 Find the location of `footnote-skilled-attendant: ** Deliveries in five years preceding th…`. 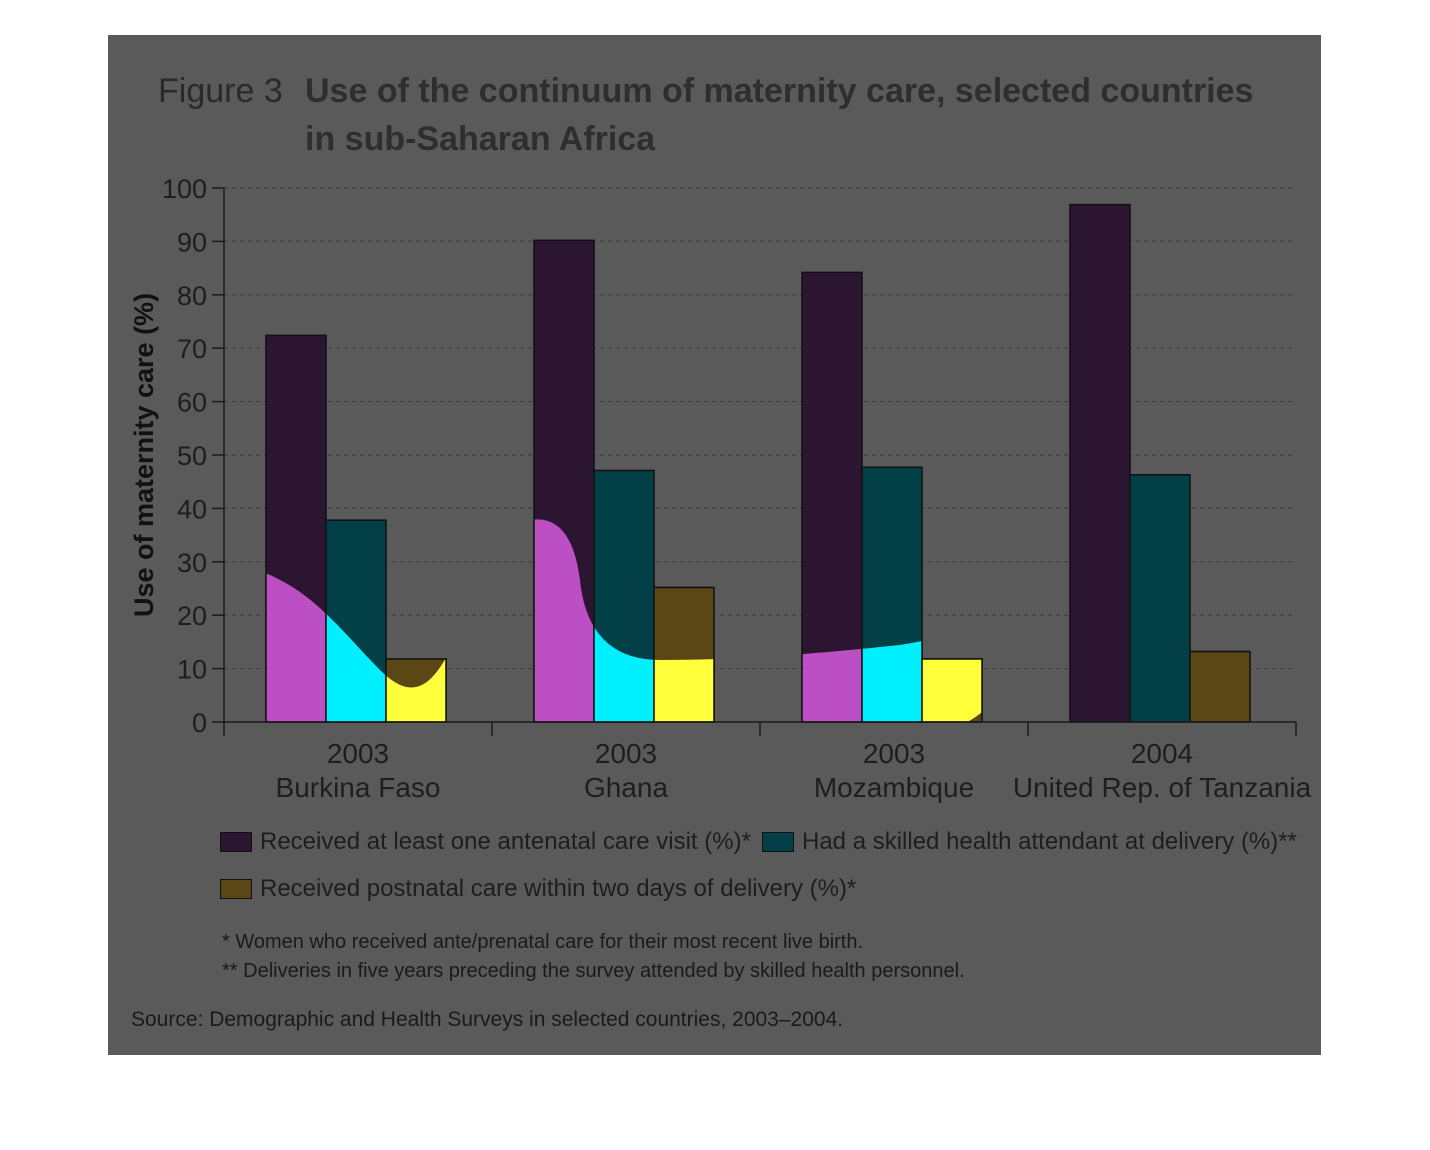

footnote-skilled-attendant: ** Deliveries in five years preceding th… is located at coordinates (593, 971).